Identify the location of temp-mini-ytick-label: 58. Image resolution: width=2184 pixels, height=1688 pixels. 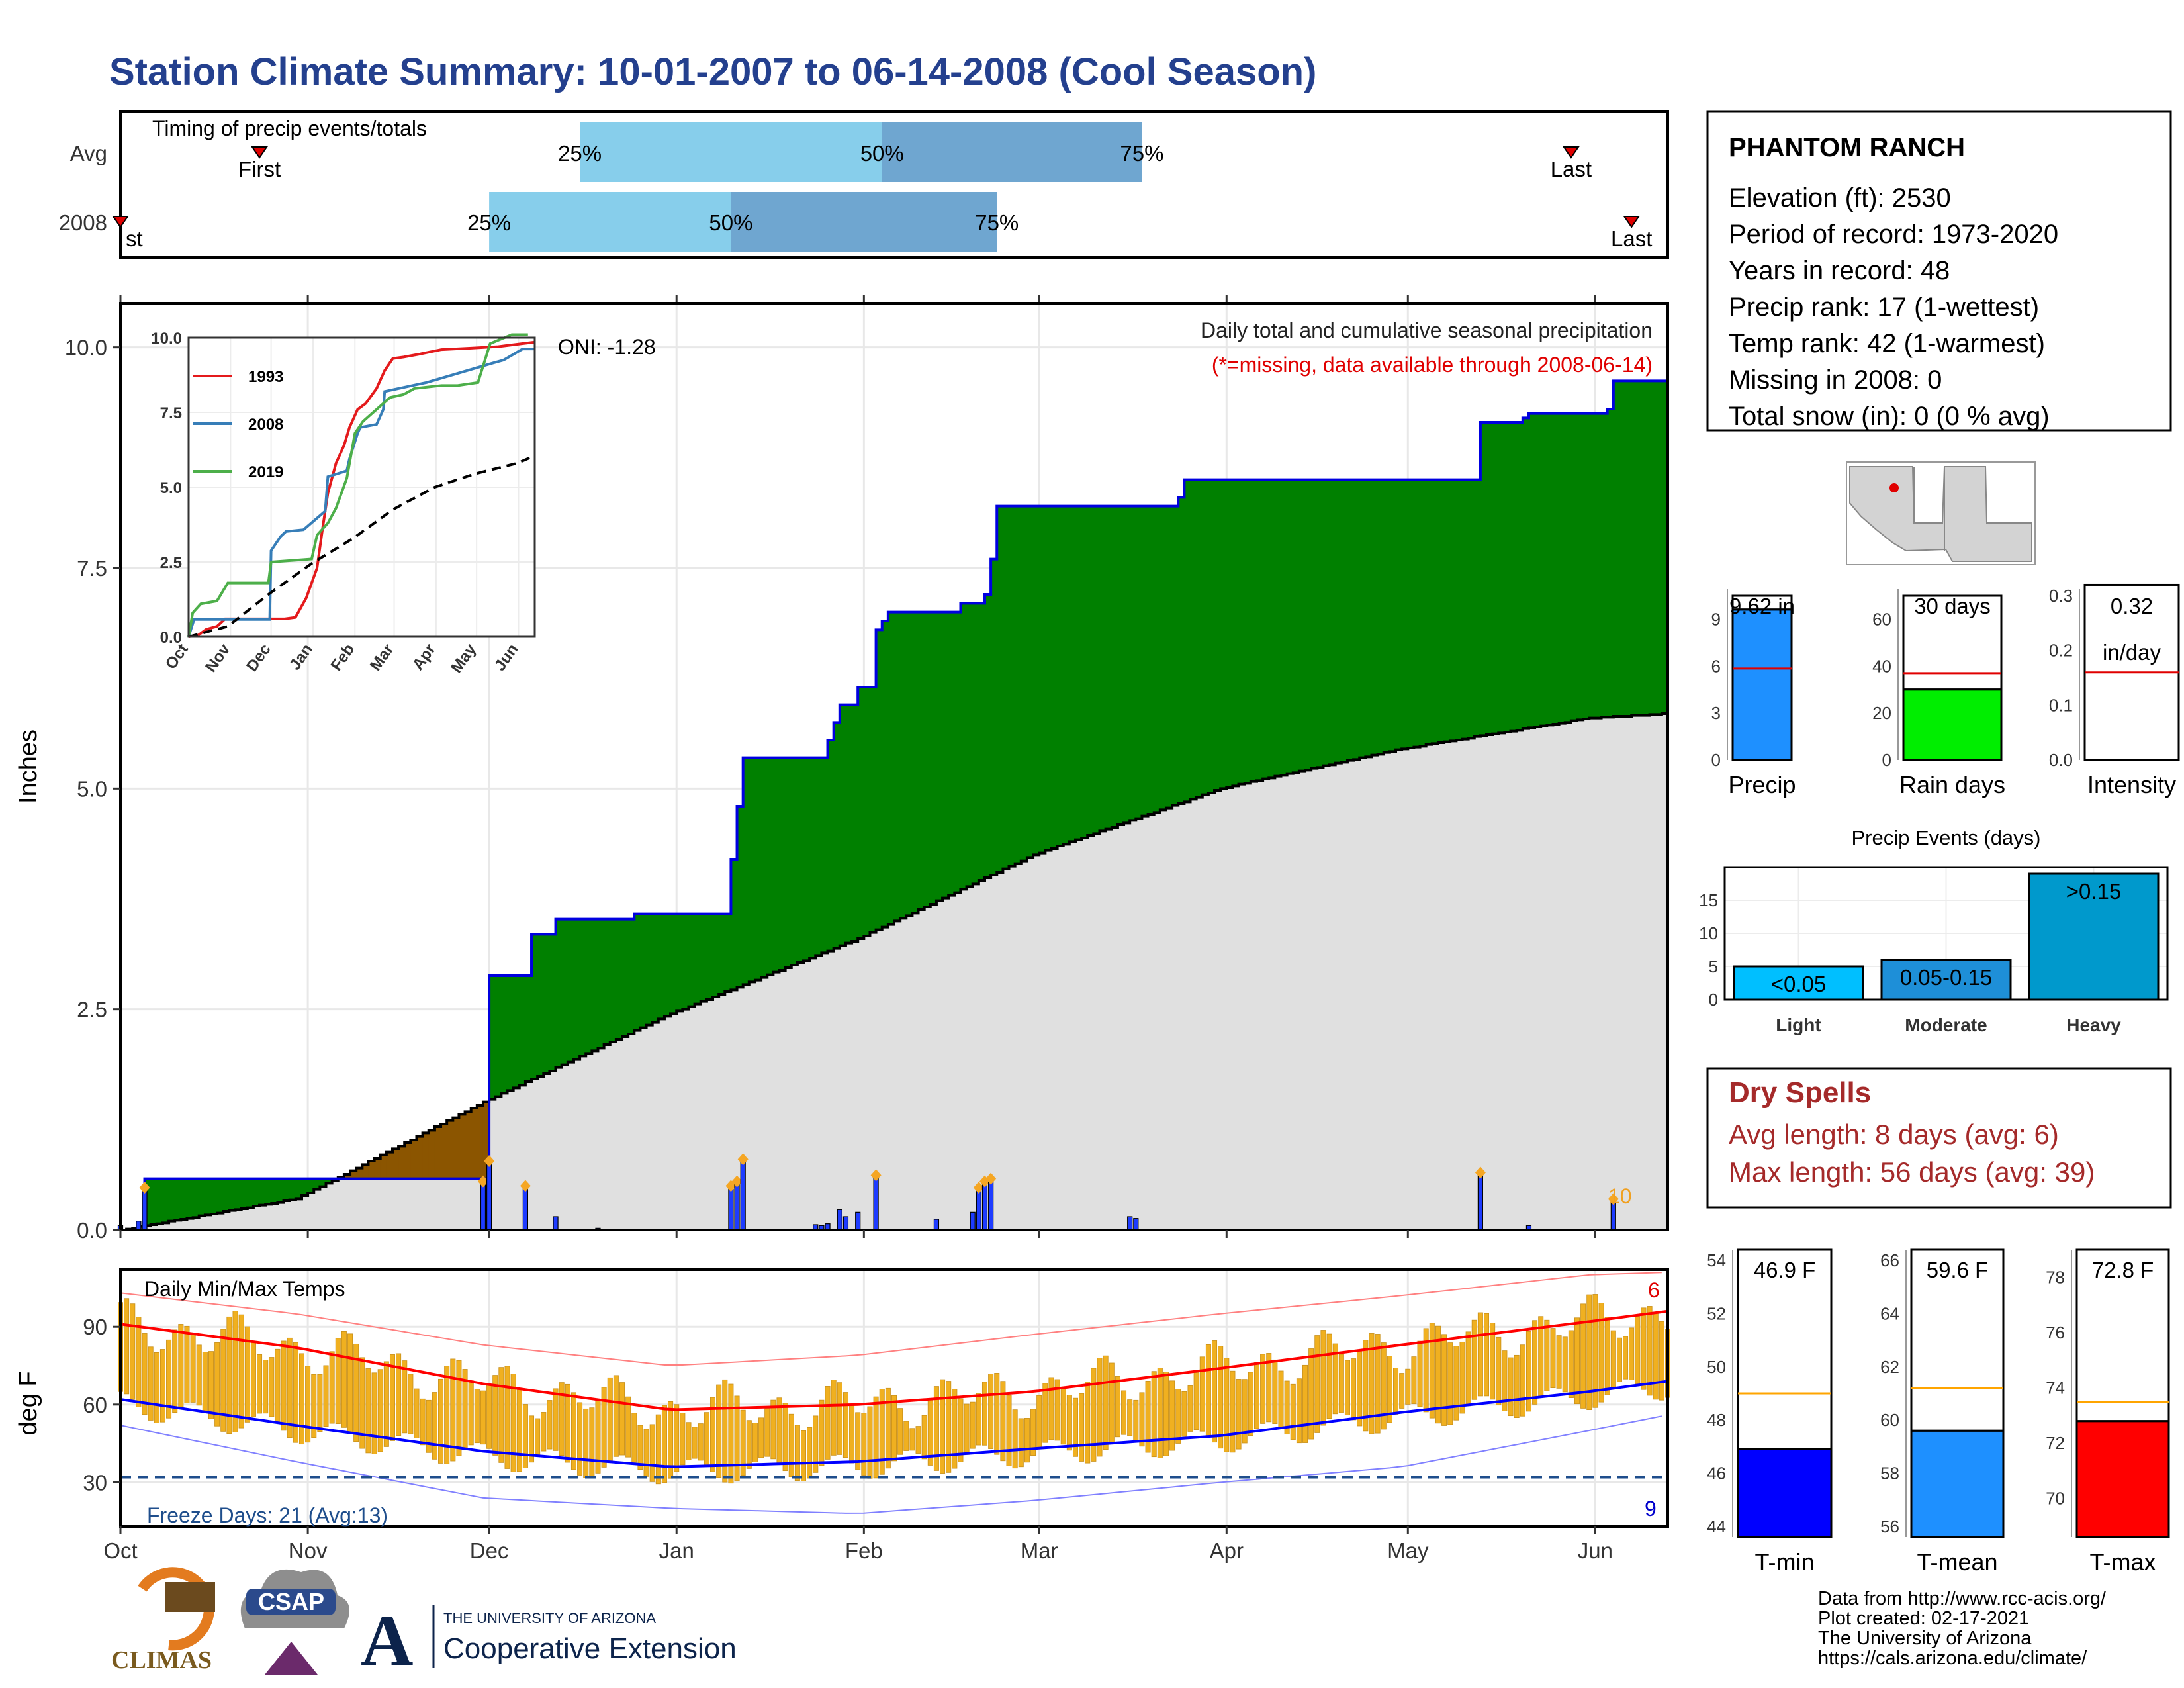
(1889, 1473).